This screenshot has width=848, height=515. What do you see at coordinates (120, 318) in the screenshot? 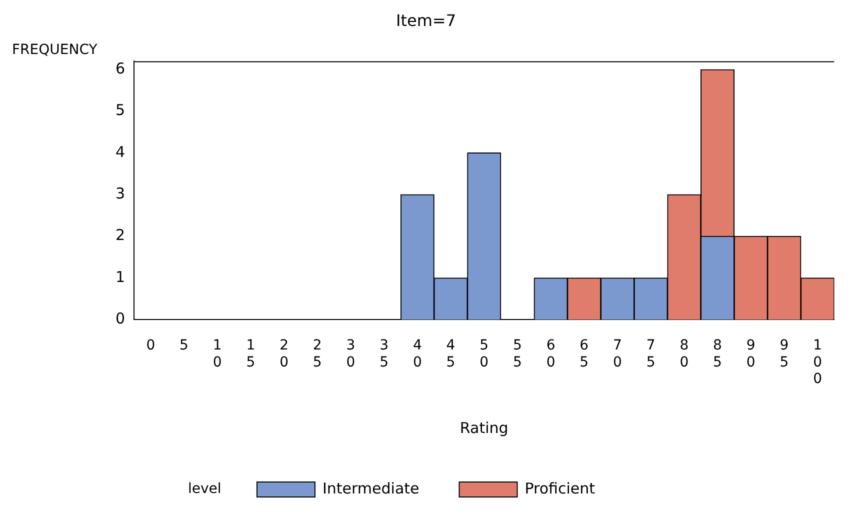
I see `y-tick-label: 0` at bounding box center [120, 318].